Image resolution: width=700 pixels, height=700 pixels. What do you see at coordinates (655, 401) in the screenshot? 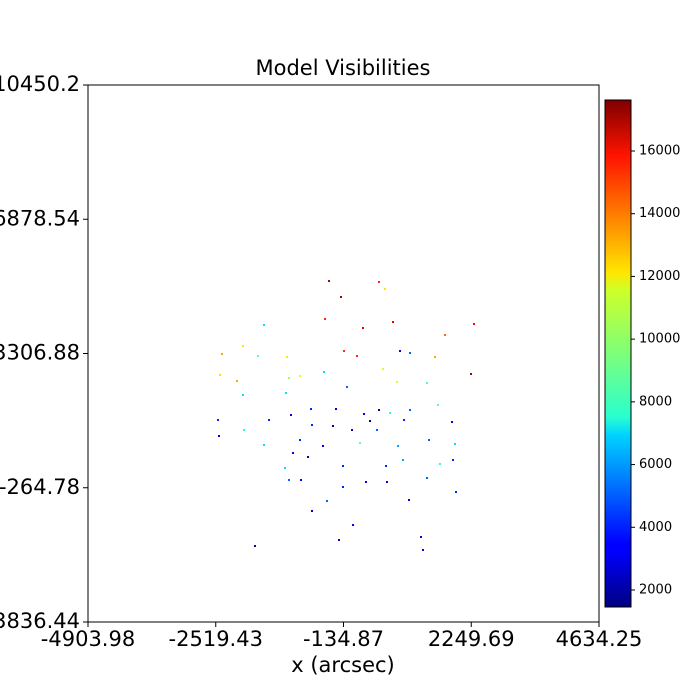
I see `colorbar-tick-label: 8000` at bounding box center [655, 401].